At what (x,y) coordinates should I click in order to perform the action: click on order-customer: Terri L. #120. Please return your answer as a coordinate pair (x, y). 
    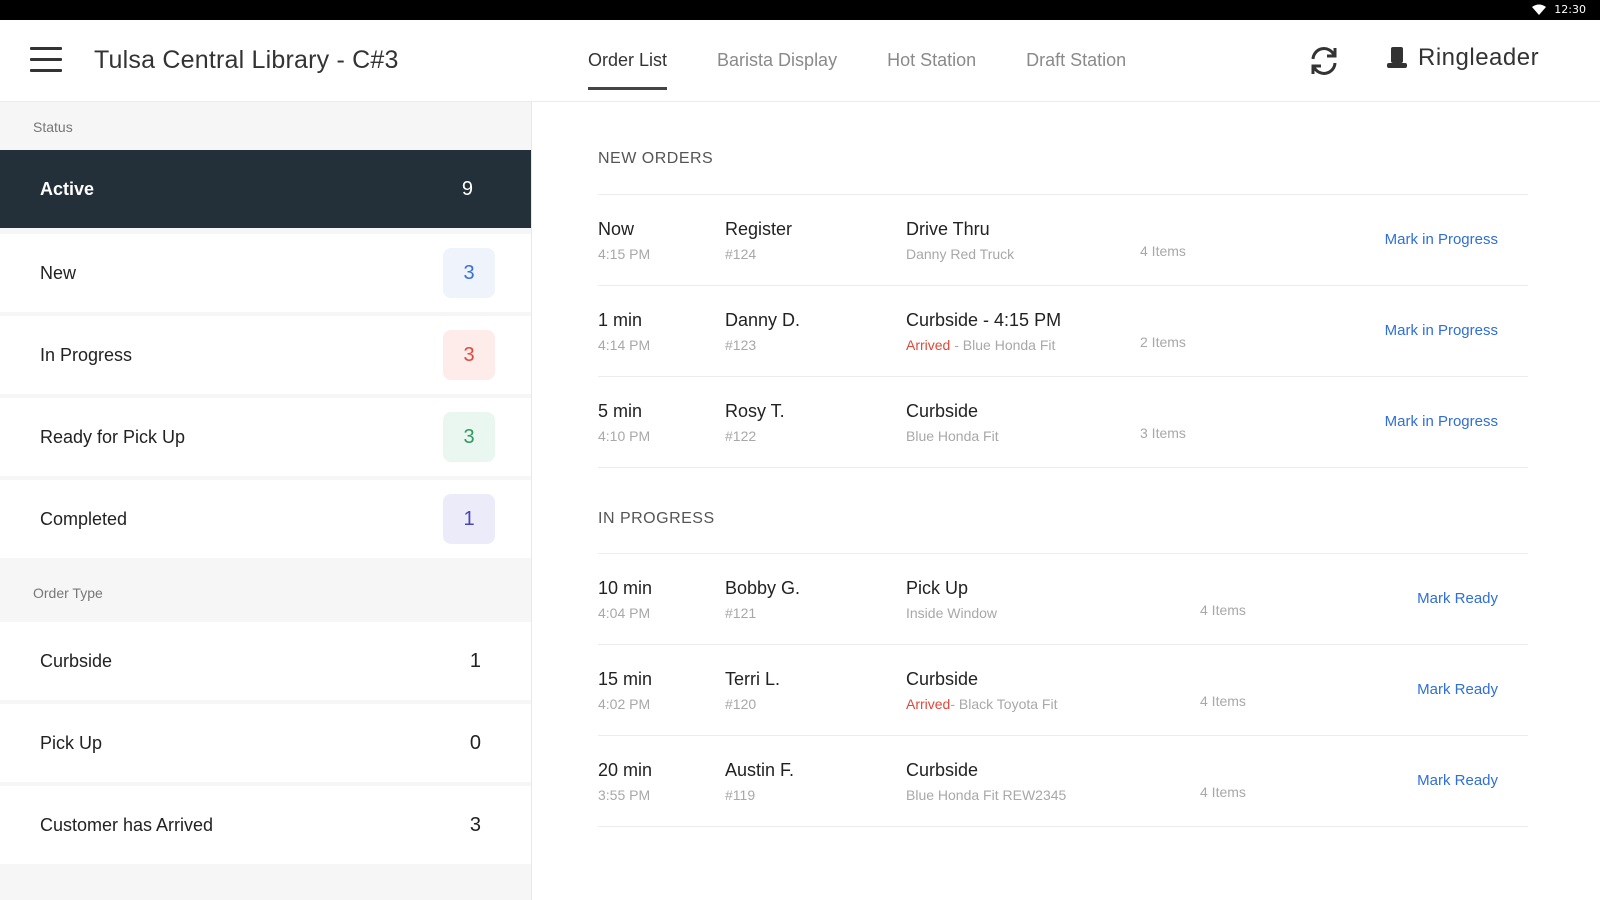
    Looking at the image, I should click on (752, 690).